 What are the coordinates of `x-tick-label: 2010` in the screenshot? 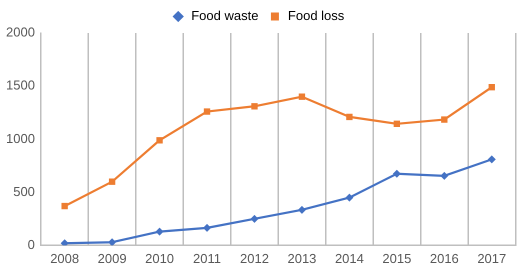 It's located at (159, 258).